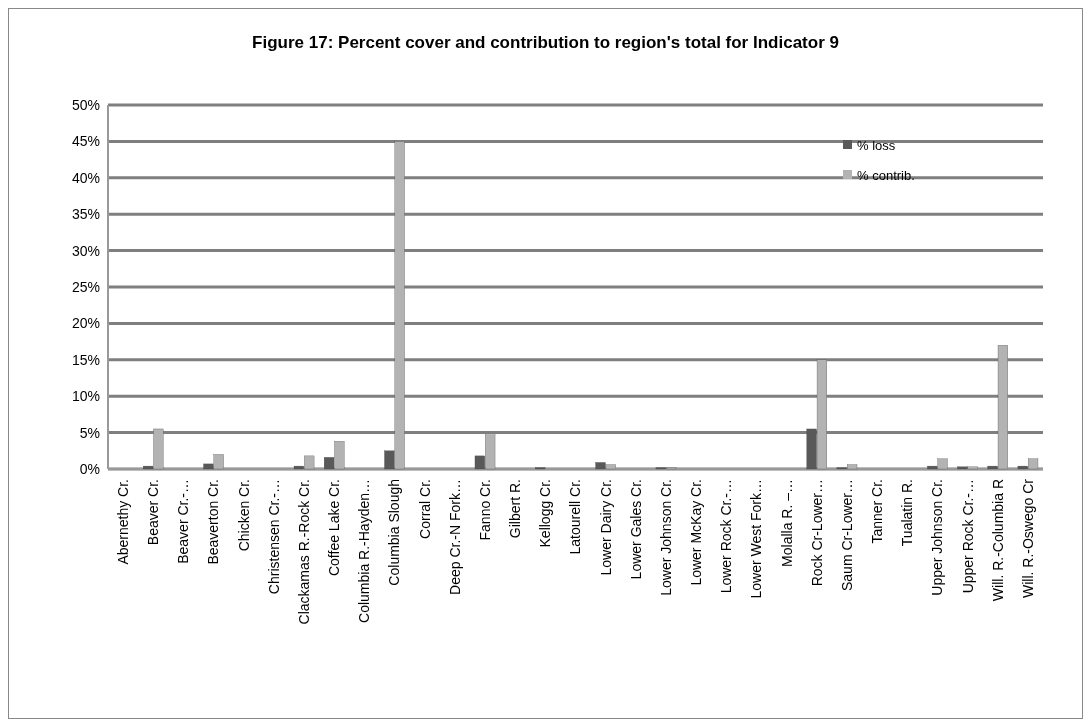  What do you see at coordinates (575, 517) in the screenshot?
I see `x-tick-label: Latourell Cr.` at bounding box center [575, 517].